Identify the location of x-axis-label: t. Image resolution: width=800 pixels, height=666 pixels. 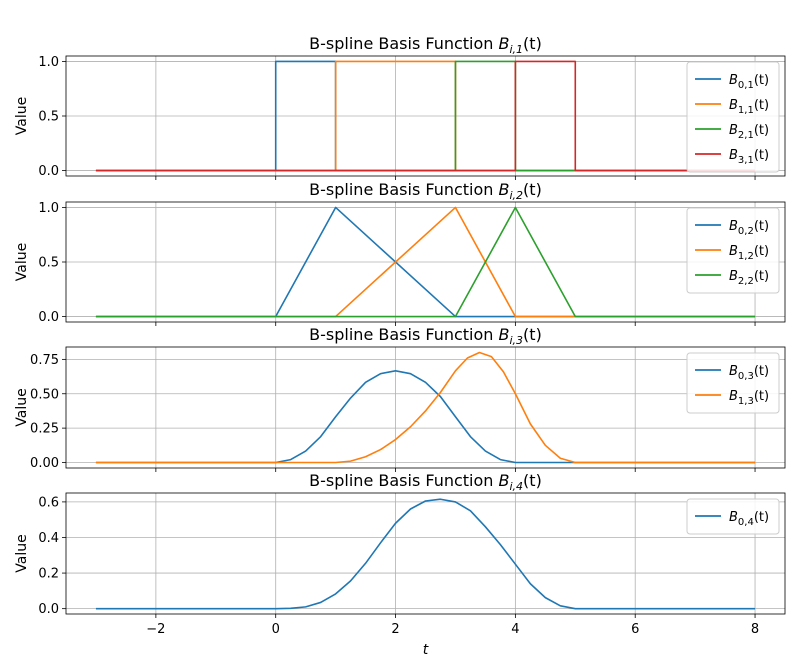
(426, 650).